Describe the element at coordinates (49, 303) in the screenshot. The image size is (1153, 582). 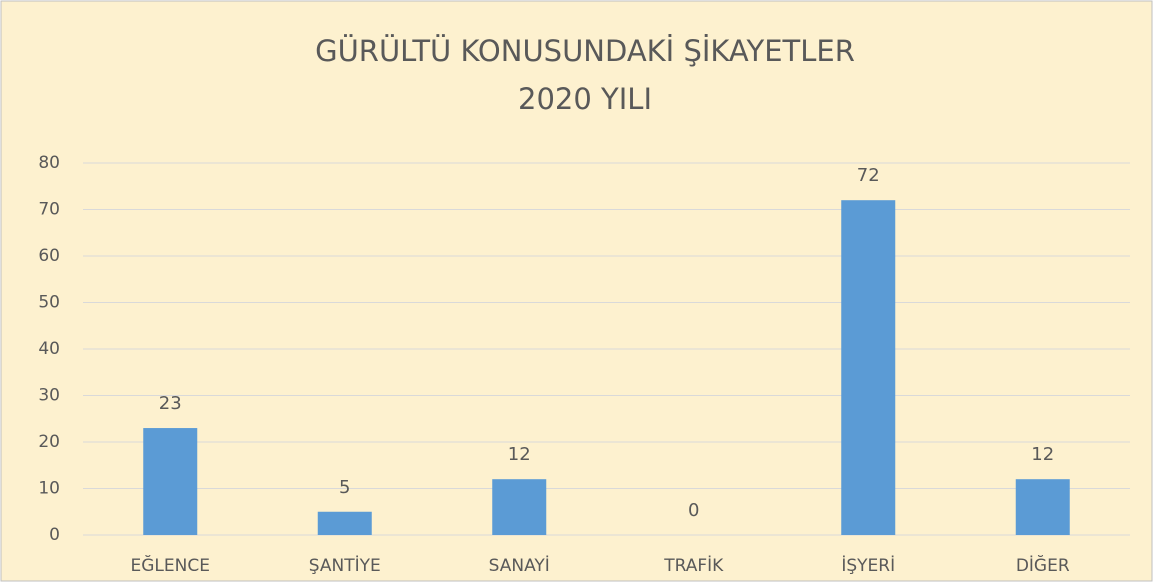
I see `y-tick-label: 50` at that location.